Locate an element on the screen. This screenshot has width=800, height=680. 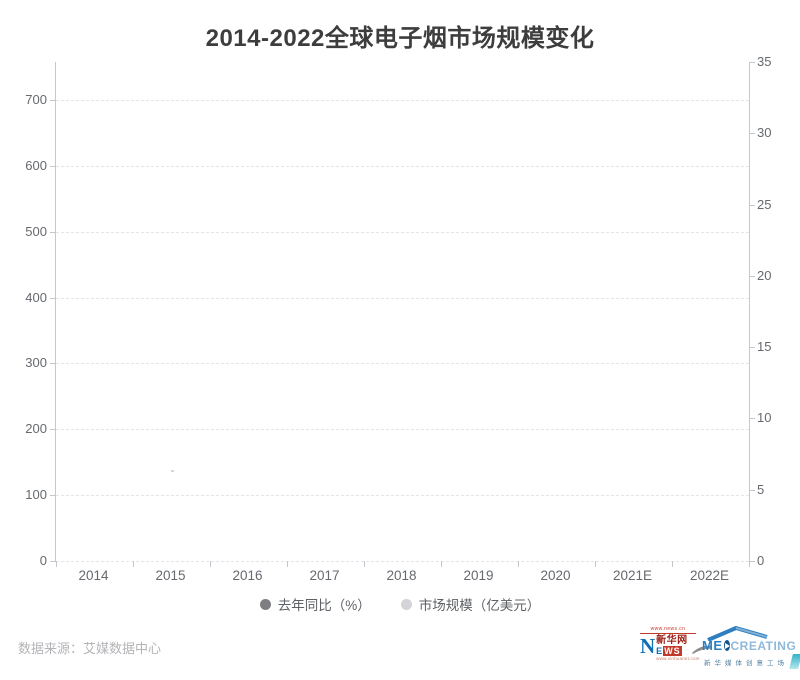
x-axis-label: 2022E is located at coordinates (709, 575).